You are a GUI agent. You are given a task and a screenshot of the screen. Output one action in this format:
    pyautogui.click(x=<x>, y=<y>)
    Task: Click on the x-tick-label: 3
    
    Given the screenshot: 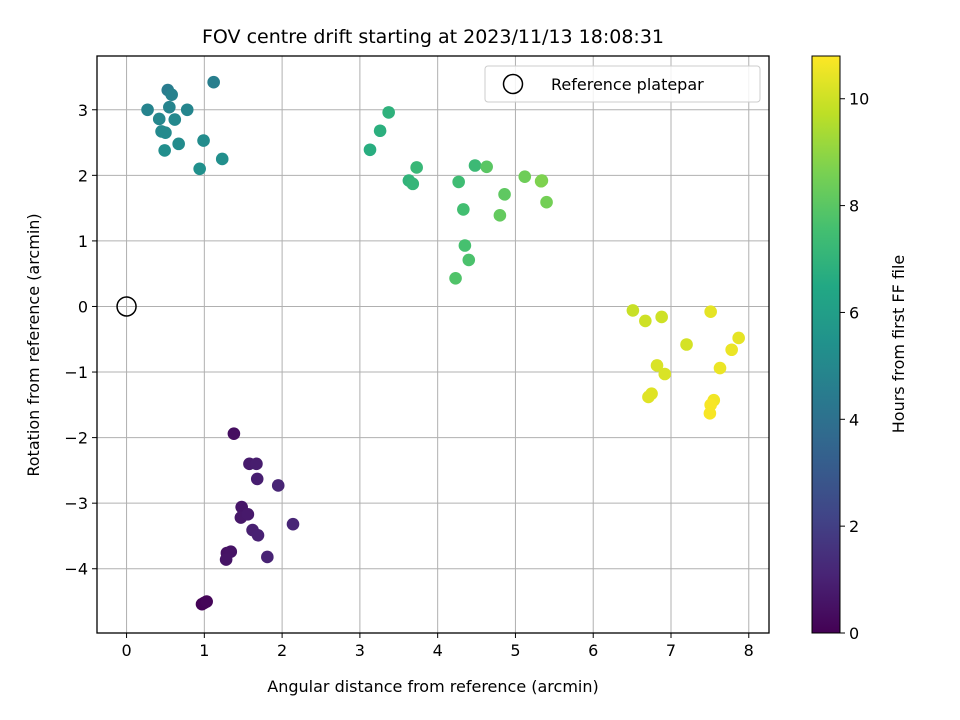 What is the action you would take?
    pyautogui.click(x=360, y=650)
    